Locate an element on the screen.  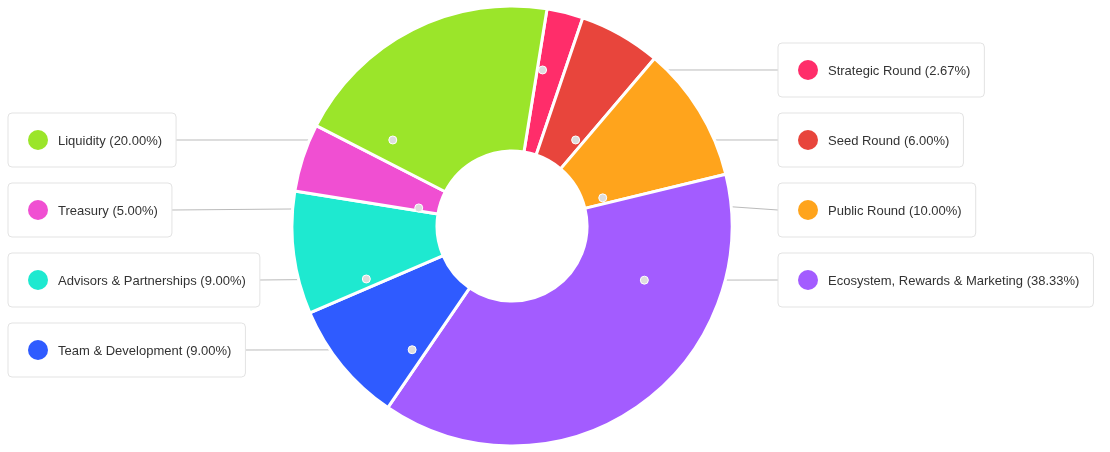
legend-label: Advisors & Partnerships (9.00%) is located at coordinates (152, 280).